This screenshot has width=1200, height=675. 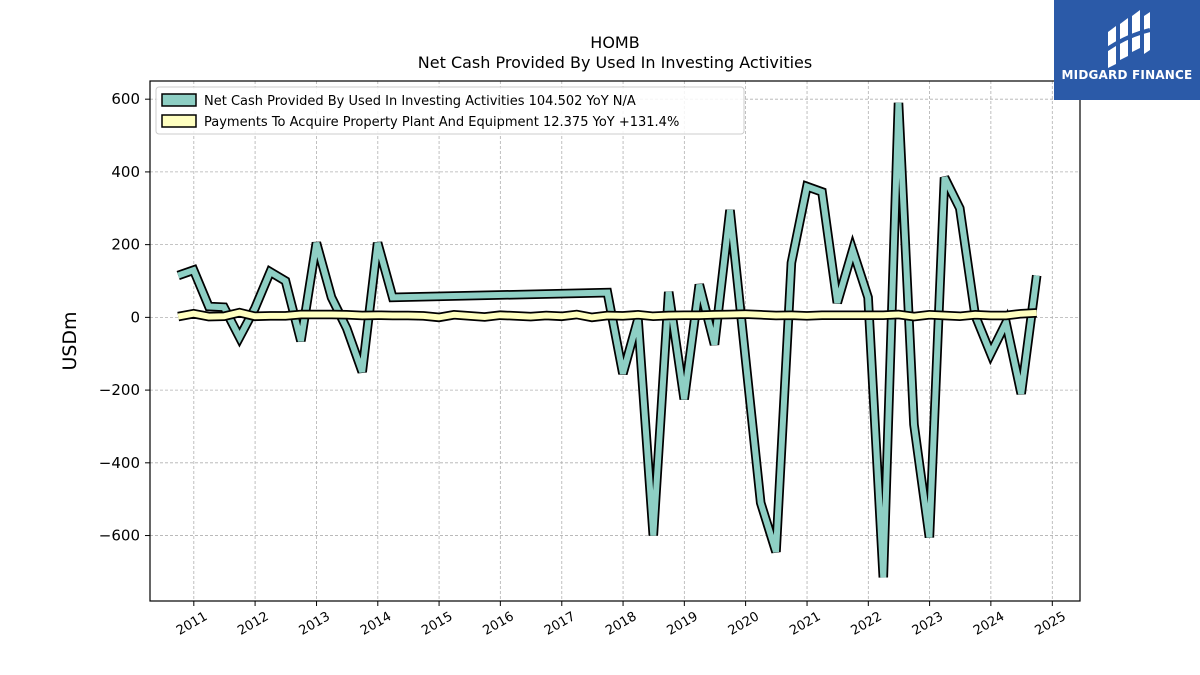 I want to click on y-tick-label: 600, so click(x=125, y=99).